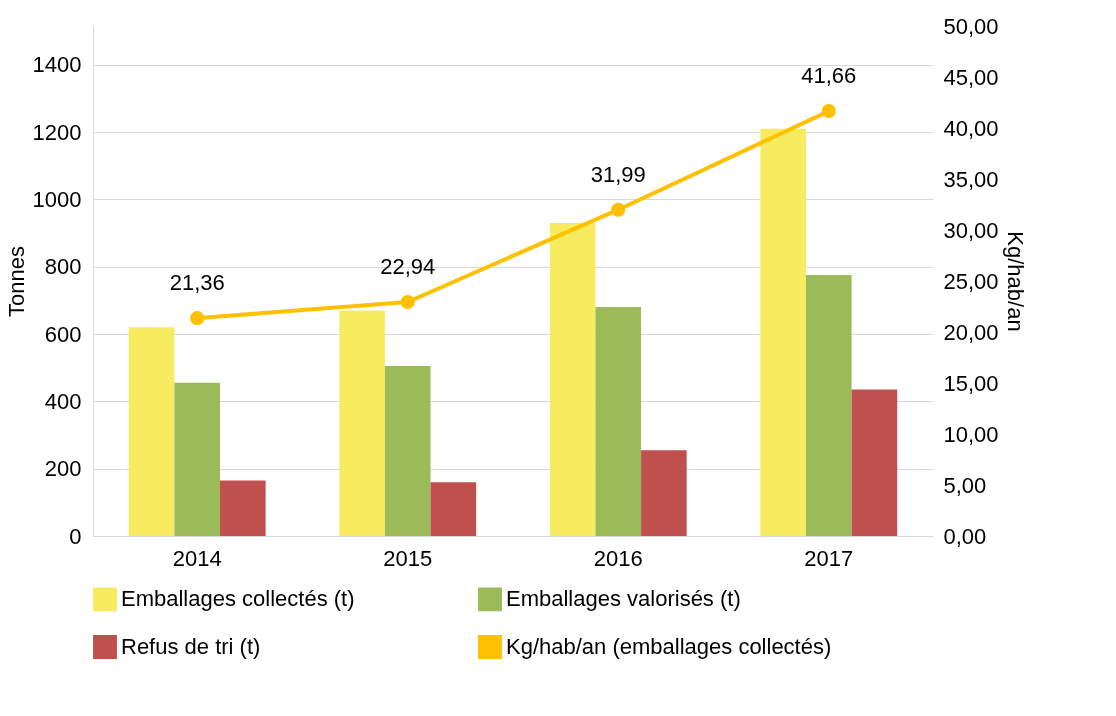 This screenshot has height=716, width=1116. Describe the element at coordinates (971, 128) in the screenshot. I see `y2-tick-label: 40,00` at that location.